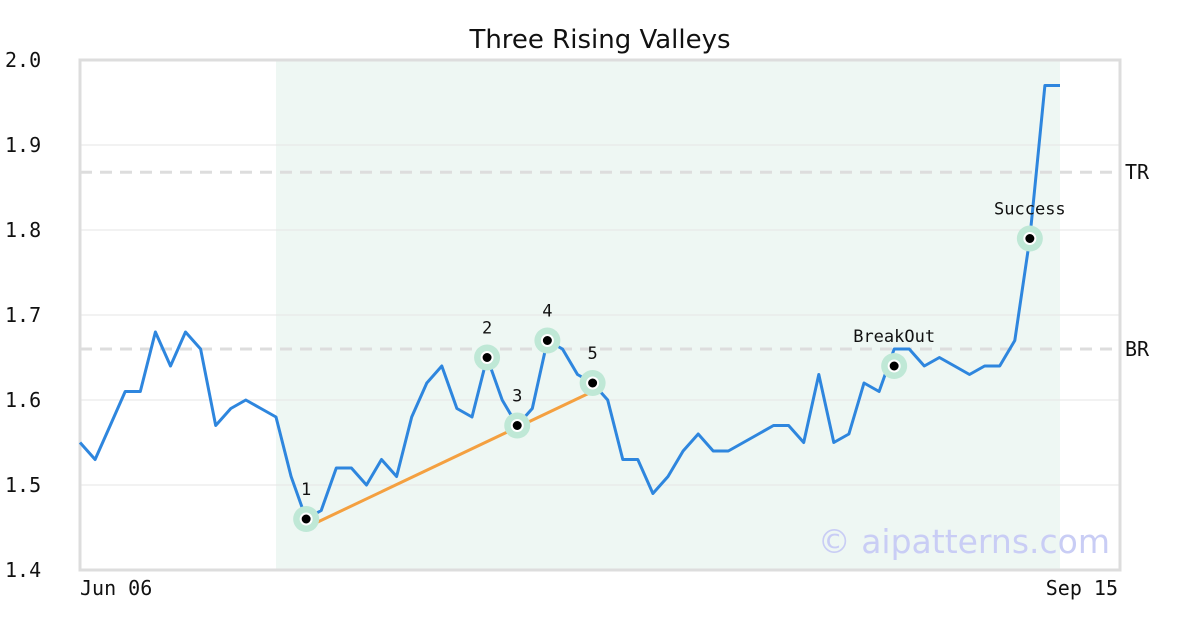 The image size is (1200, 630). What do you see at coordinates (592, 354) in the screenshot?
I see `annotation-label: 5` at bounding box center [592, 354].